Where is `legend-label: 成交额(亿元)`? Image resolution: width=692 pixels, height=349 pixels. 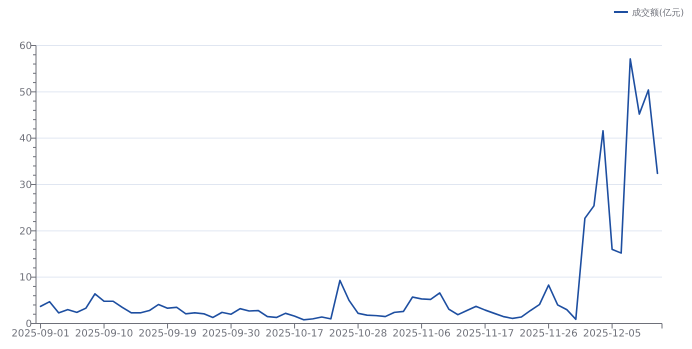
legend-label: 成交额(亿元) is located at coordinates (658, 13).